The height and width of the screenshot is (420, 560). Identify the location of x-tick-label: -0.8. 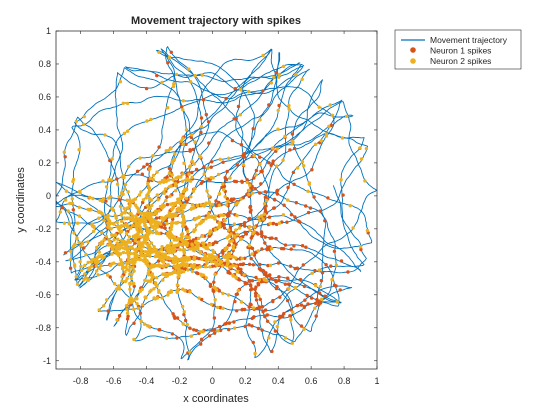
(81, 381).